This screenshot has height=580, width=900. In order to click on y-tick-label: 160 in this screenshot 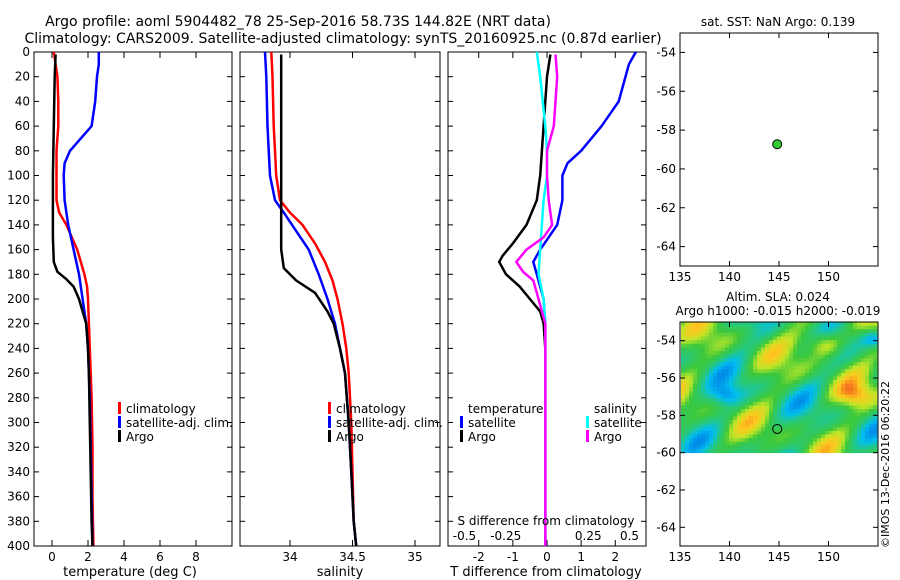, I will do `click(18, 250)`.